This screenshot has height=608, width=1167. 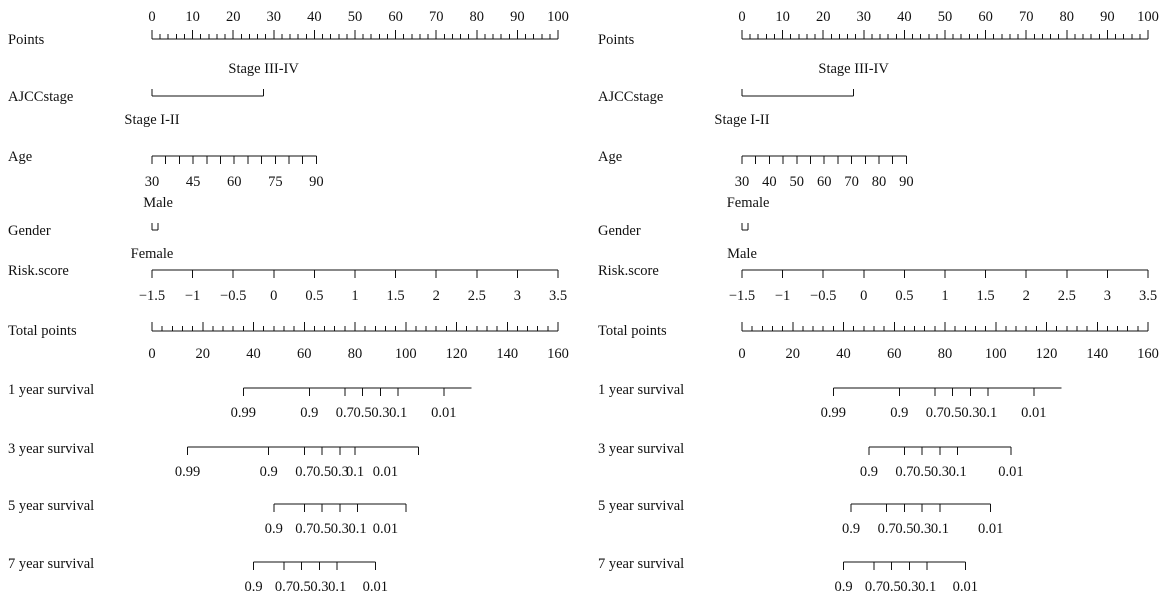 I want to click on risk-score-tick-label: 1.5, so click(x=396, y=296).